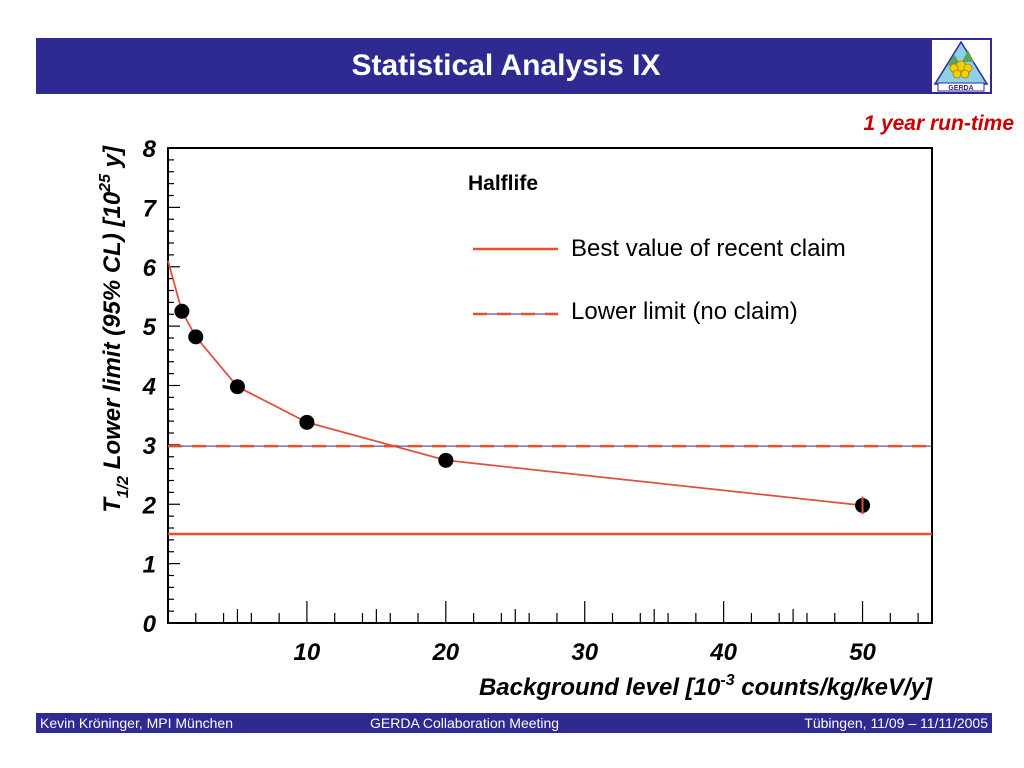  Describe the element at coordinates (727, 680) in the screenshot. I see `x-axis-label-exp: -3` at that location.